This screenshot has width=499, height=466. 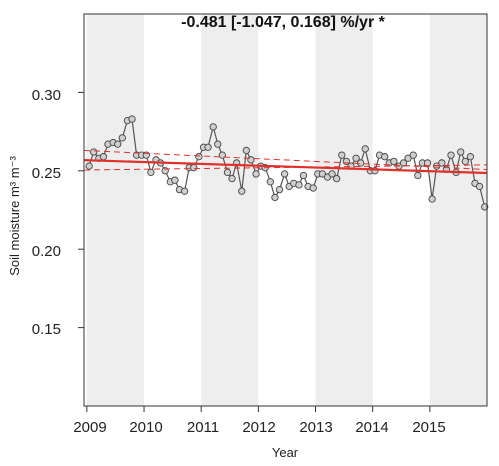 What do you see at coordinates (89, 427) in the screenshot?
I see `x-tick-label: 2009` at bounding box center [89, 427].